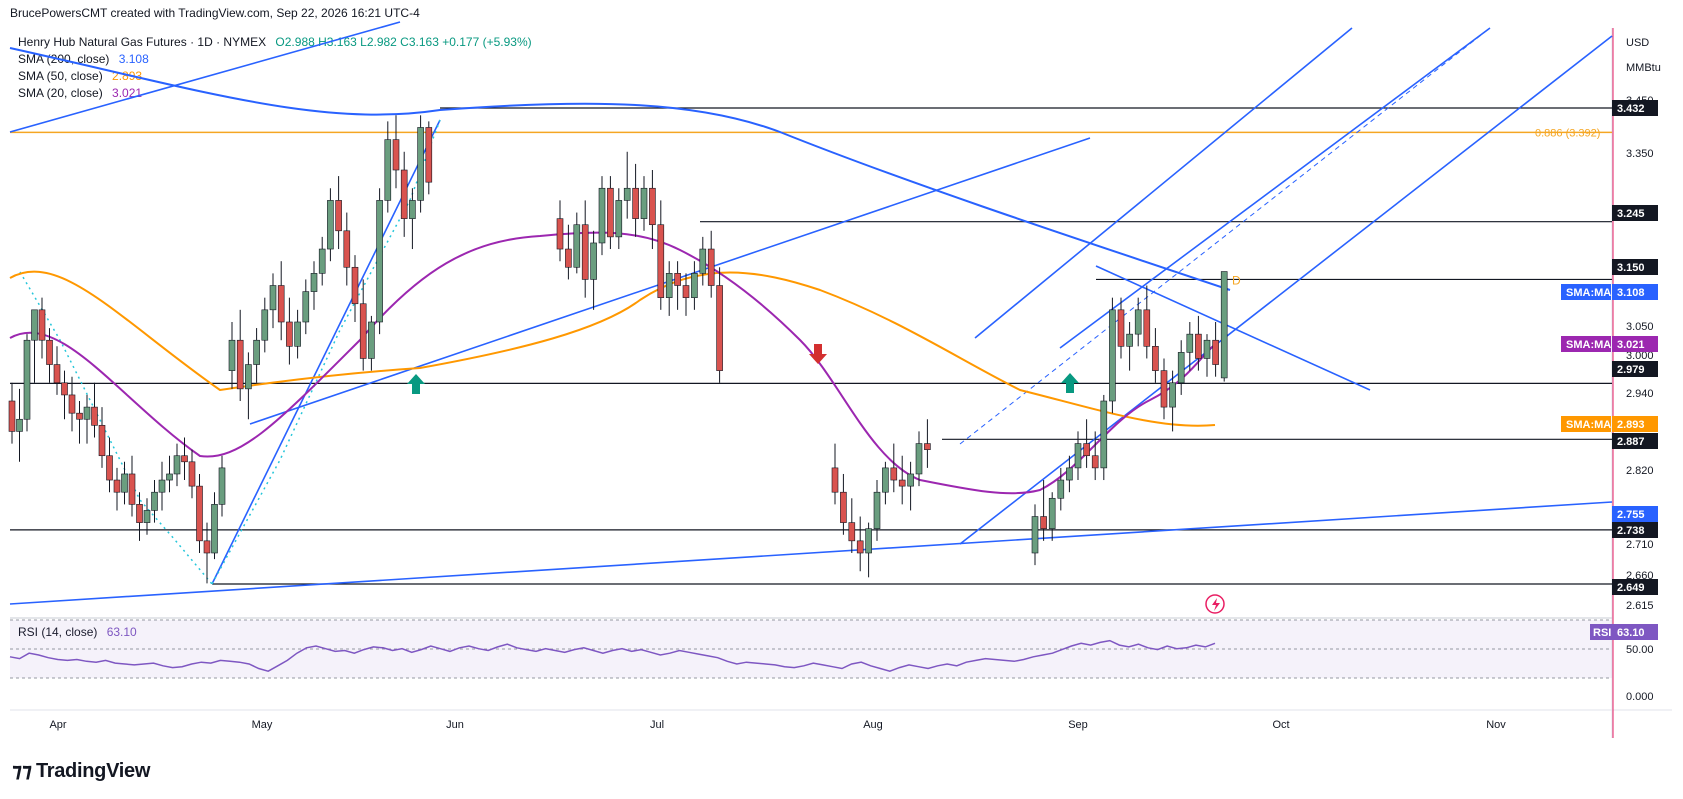 Image resolution: width=1683 pixels, height=799 pixels. What do you see at coordinates (1631, 345) in the screenshot?
I see `sma-badge-value: 3.021` at bounding box center [1631, 345].